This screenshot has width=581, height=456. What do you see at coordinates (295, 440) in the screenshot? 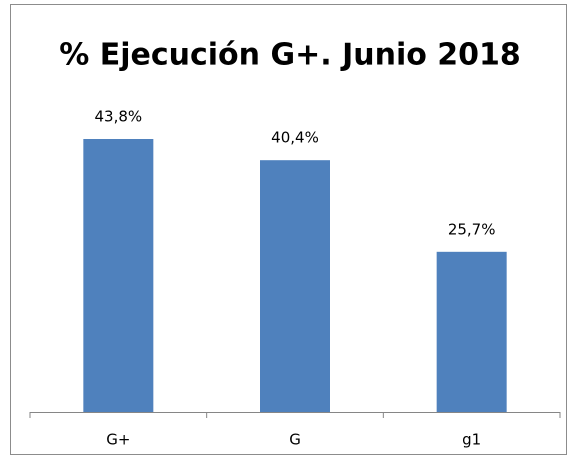
I see `x-tick-label: G` at bounding box center [295, 440].